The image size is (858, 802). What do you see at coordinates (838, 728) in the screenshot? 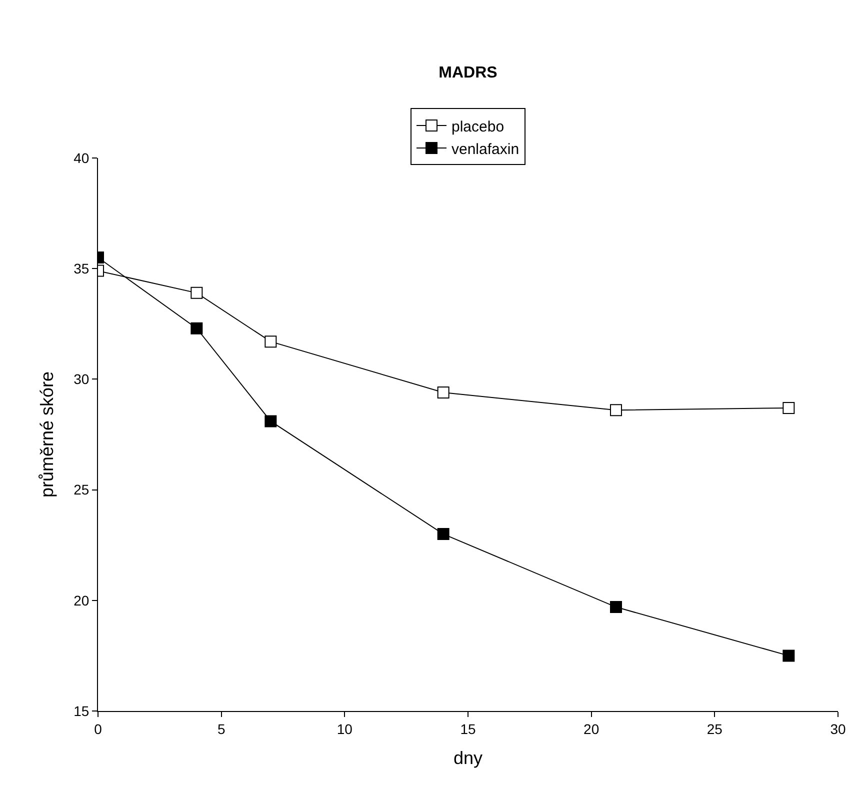
I see `x-tick-label: 30` at bounding box center [838, 728].